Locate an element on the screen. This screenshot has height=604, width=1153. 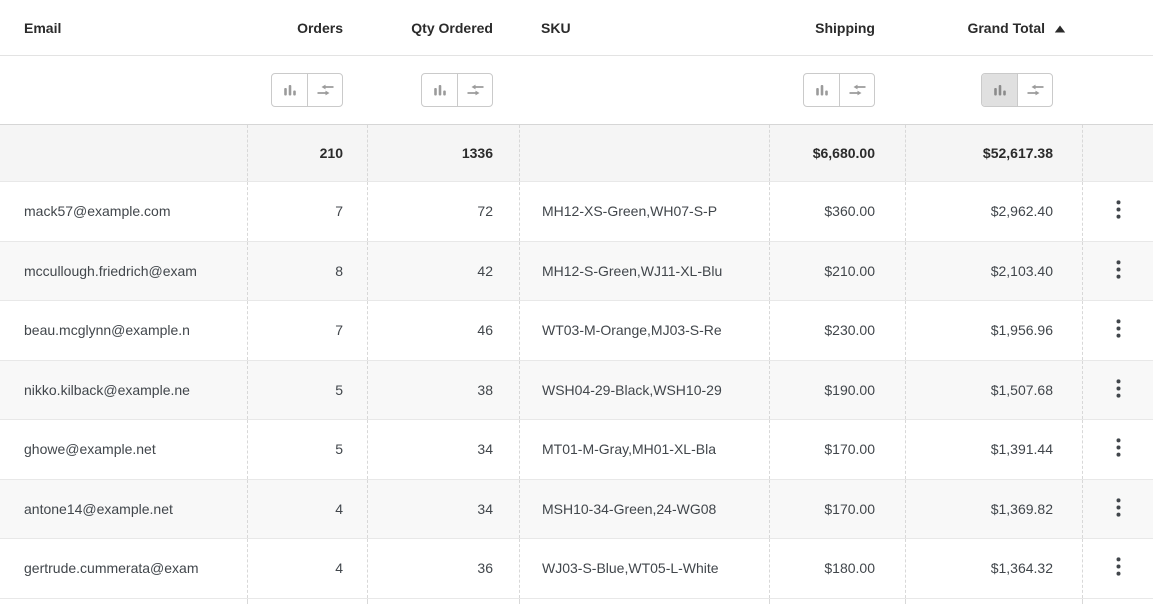
totals-orders-value: 210 is located at coordinates (307, 153).